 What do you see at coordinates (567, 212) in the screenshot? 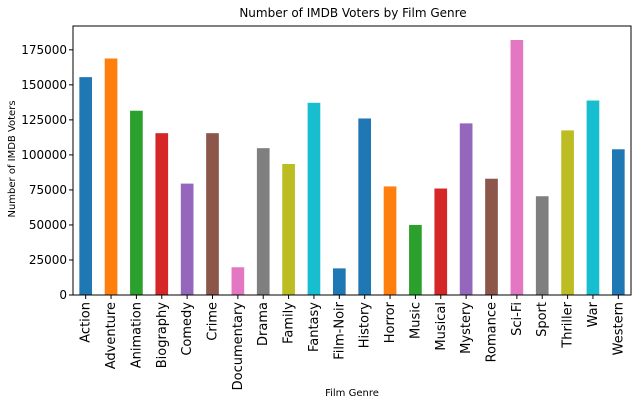
I see `bar-thriller` at bounding box center [567, 212].